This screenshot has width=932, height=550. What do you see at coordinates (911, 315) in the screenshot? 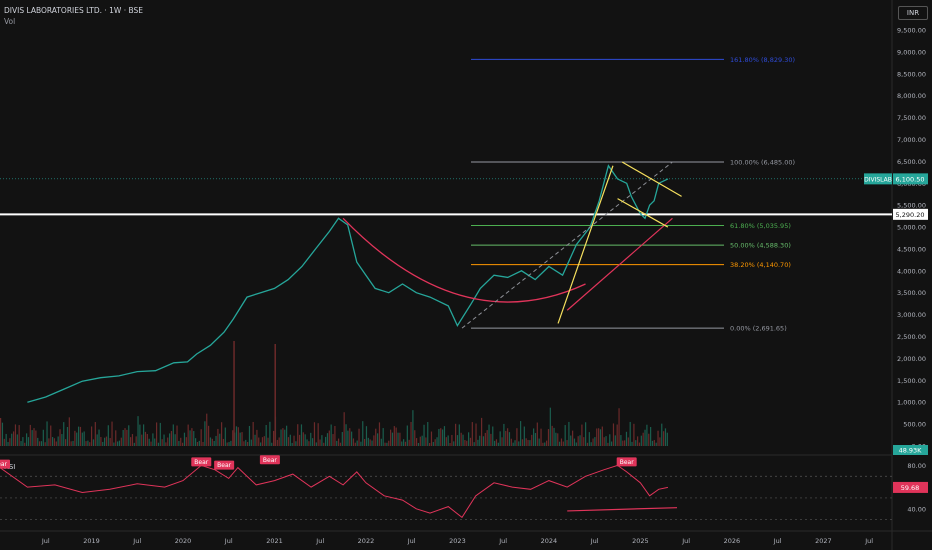
I see `price-tick-label: 3,000.00` at bounding box center [911, 315].